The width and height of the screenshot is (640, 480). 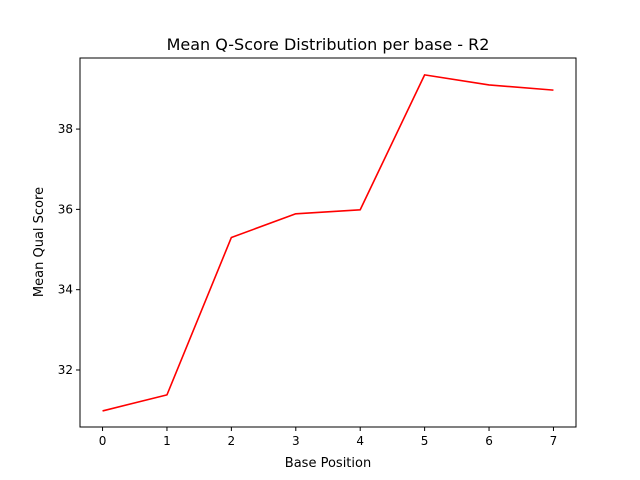 What do you see at coordinates (232, 441) in the screenshot?
I see `x-tick-label: 2` at bounding box center [232, 441].